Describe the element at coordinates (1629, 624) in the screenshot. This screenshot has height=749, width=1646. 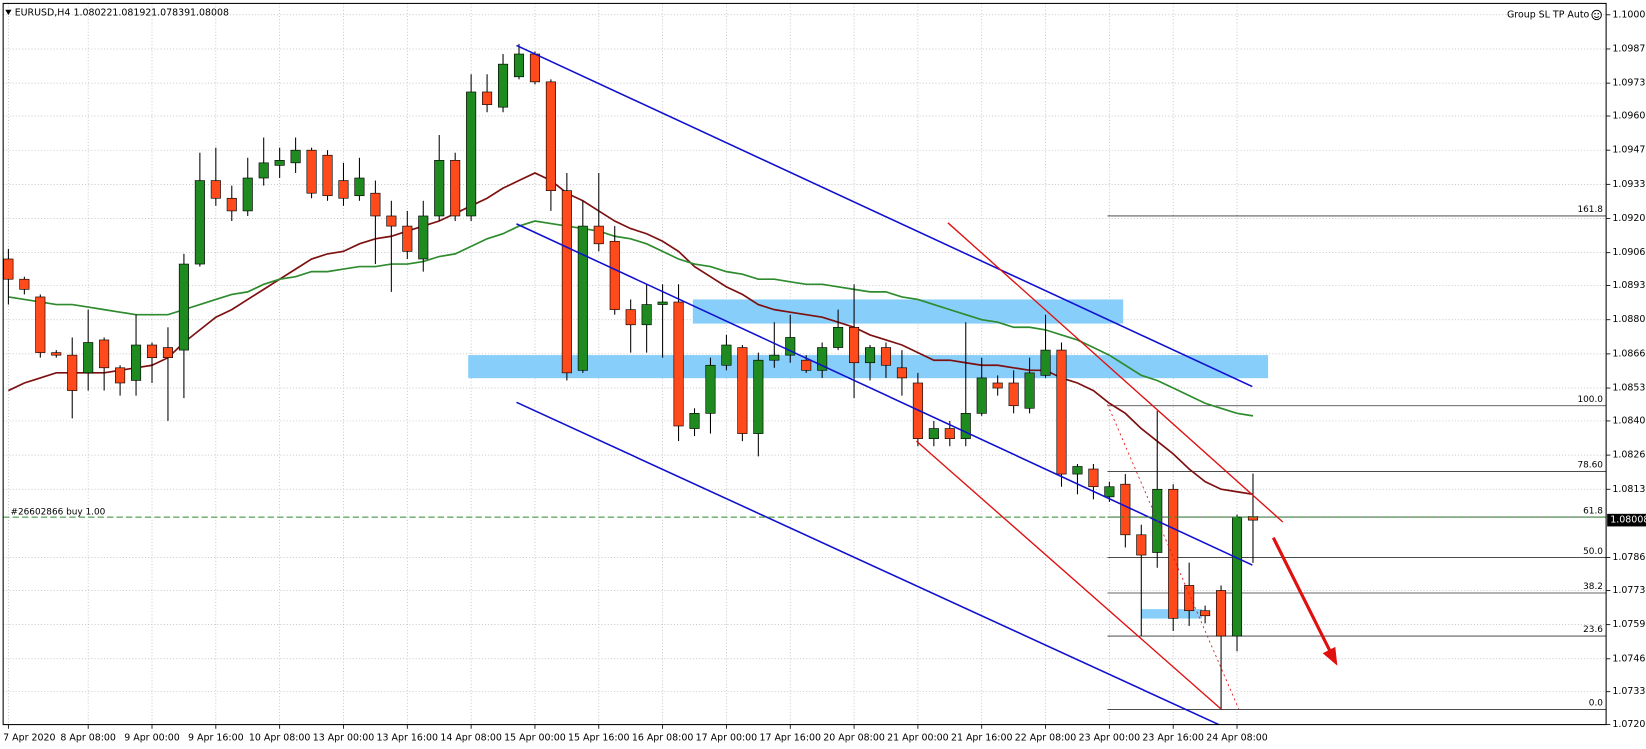
I see `y-tick-label: 1.07595` at that location.